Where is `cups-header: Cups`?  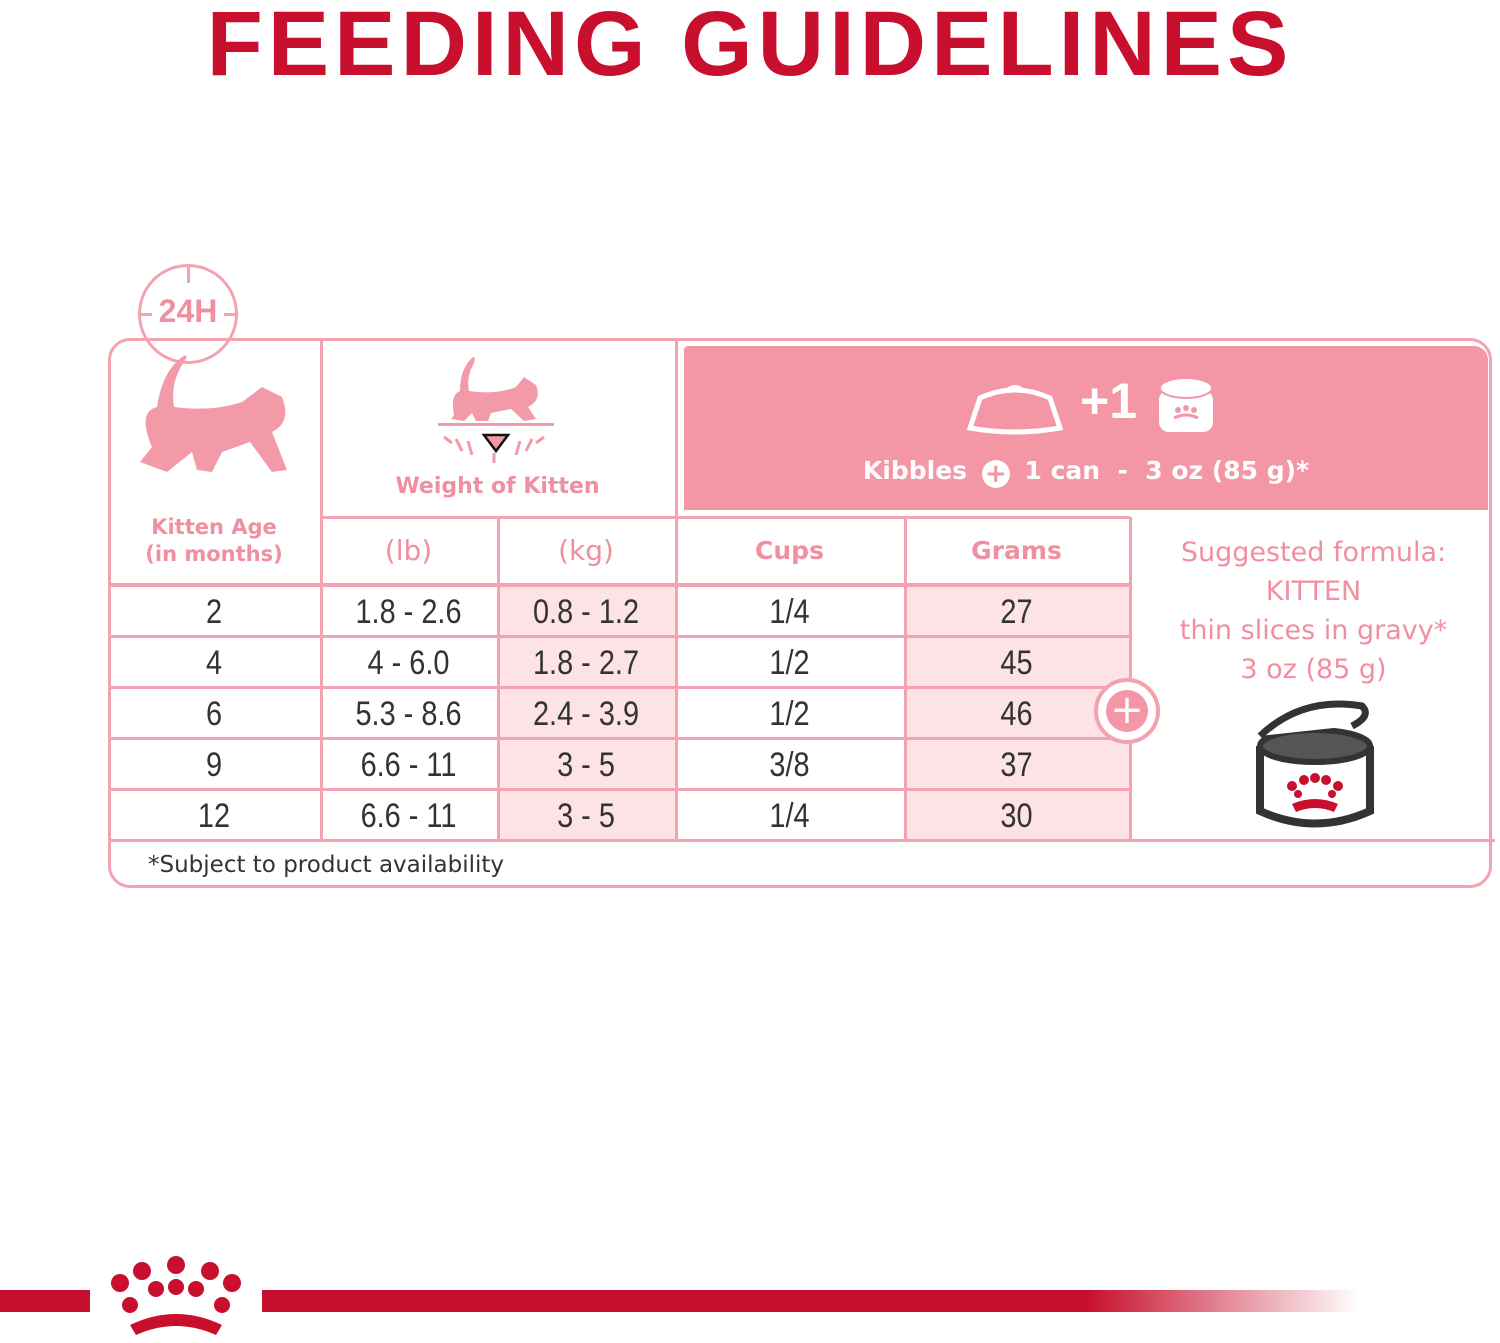 cups-header: Cups is located at coordinates (789, 550).